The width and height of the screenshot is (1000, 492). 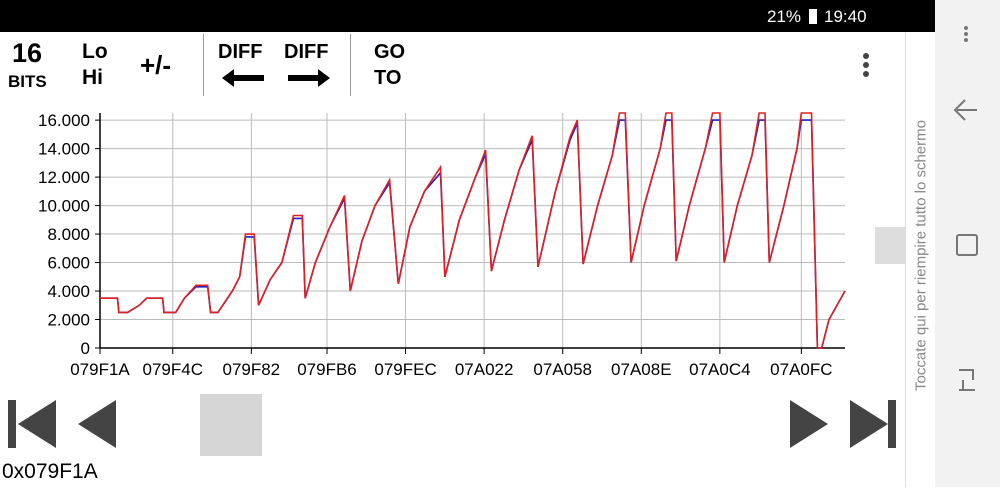 I want to click on diff-right: DIFF, so click(x=306, y=52).